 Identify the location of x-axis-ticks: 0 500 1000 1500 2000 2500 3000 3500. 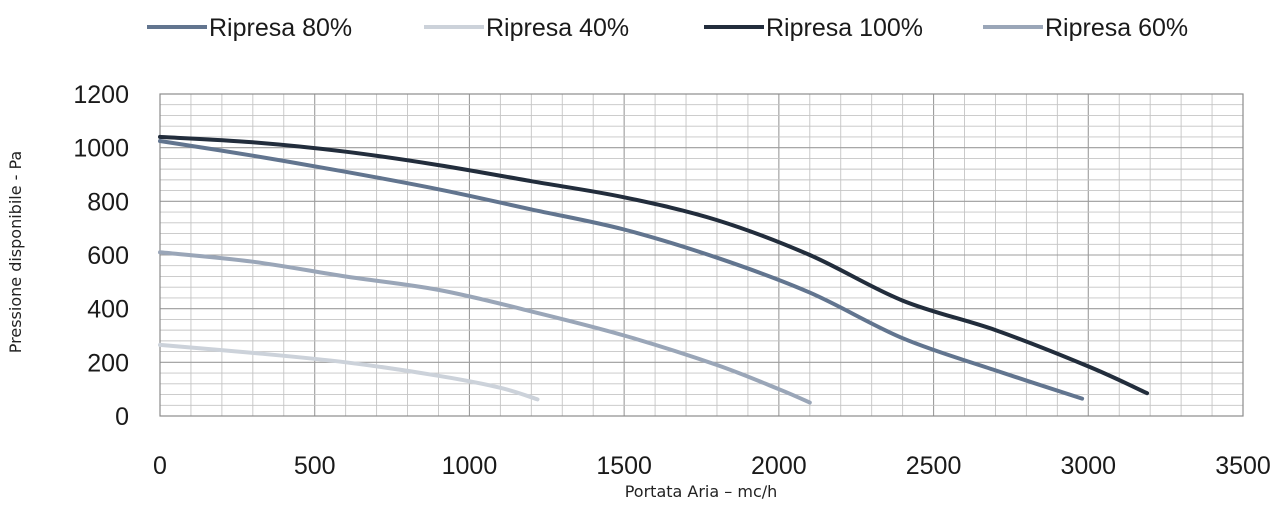
(712, 466).